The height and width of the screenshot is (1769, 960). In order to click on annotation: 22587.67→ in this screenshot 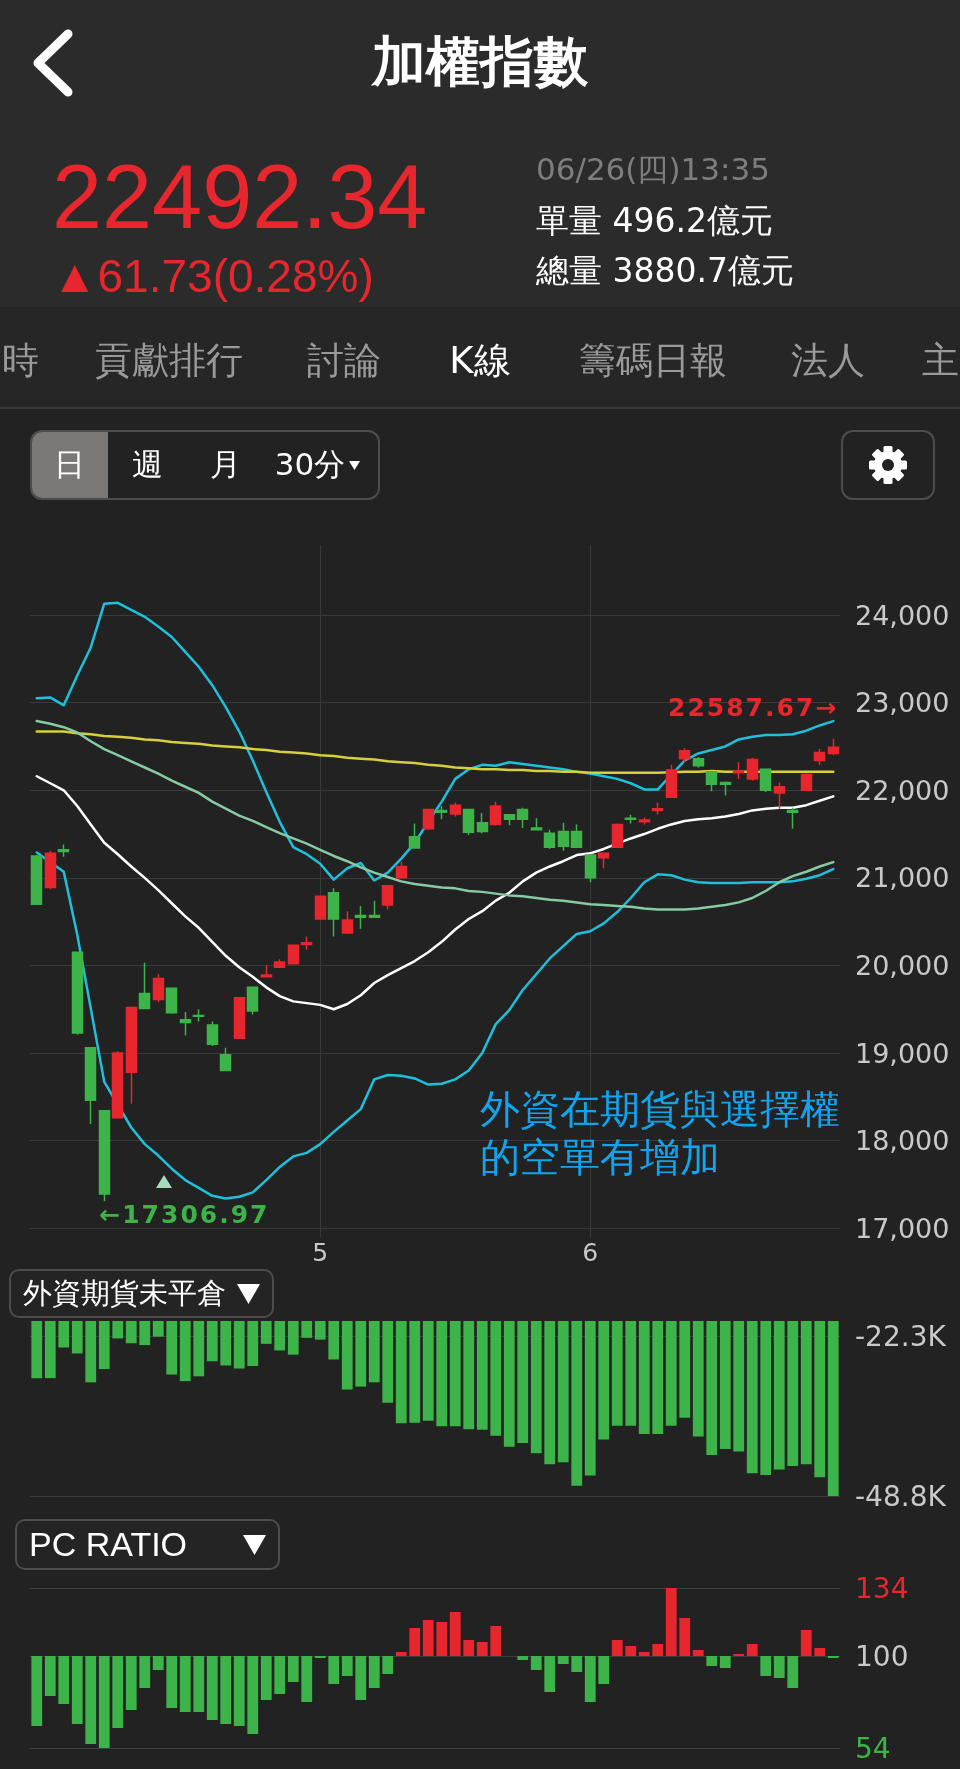, I will do `click(753, 707)`.